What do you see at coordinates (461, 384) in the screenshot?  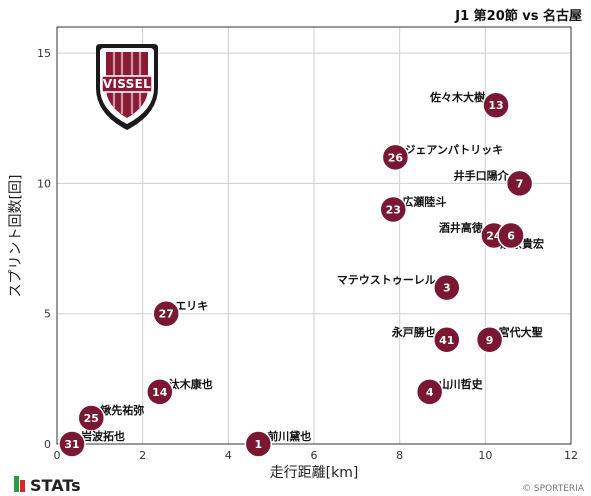 I see `player-name-label: 山川哲史` at bounding box center [461, 384].